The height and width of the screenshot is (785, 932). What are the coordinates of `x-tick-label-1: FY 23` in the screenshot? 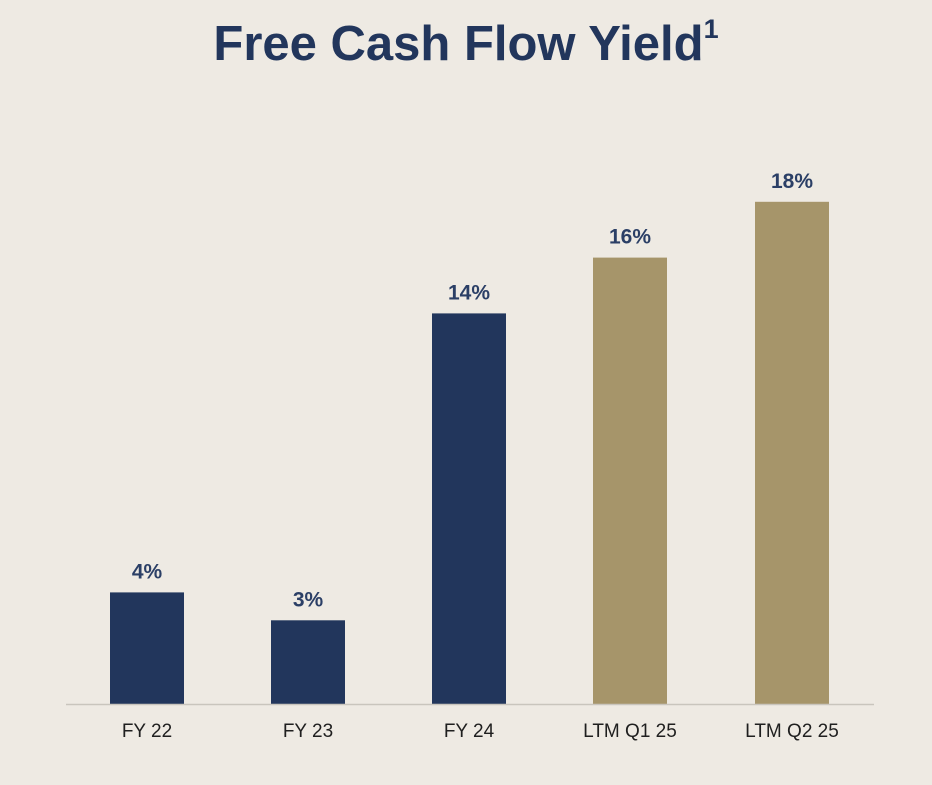 It's located at (308, 731).